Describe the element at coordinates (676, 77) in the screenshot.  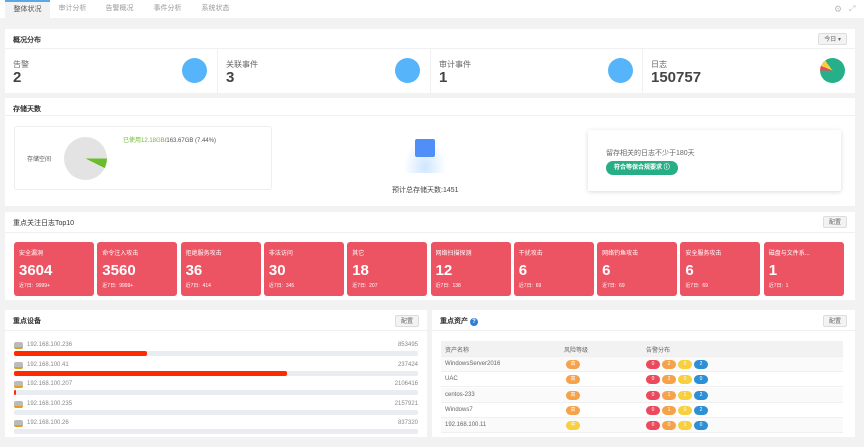
I see `stat-value: 150757` at that location.